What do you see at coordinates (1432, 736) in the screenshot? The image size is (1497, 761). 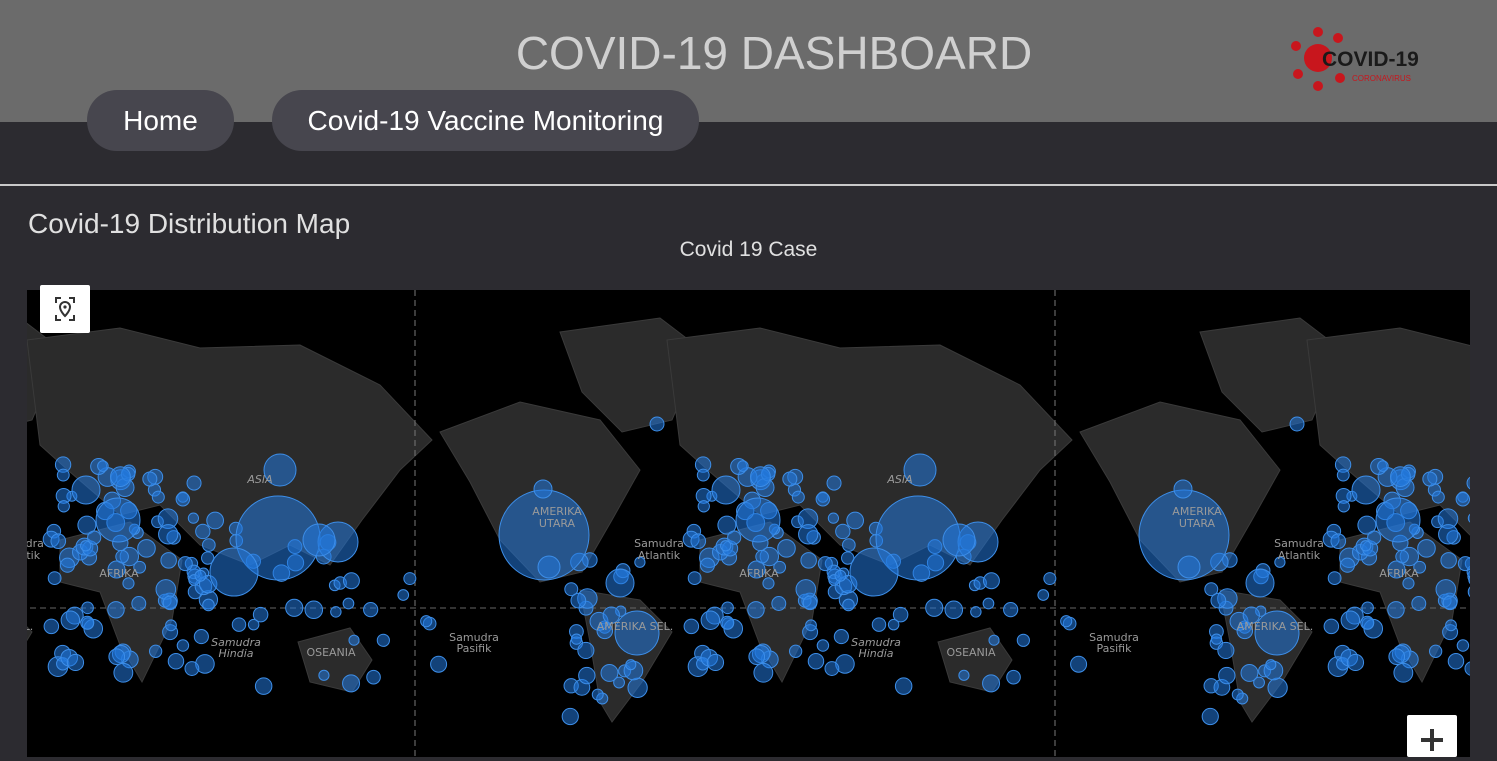 I see `zoom-in-button` at bounding box center [1432, 736].